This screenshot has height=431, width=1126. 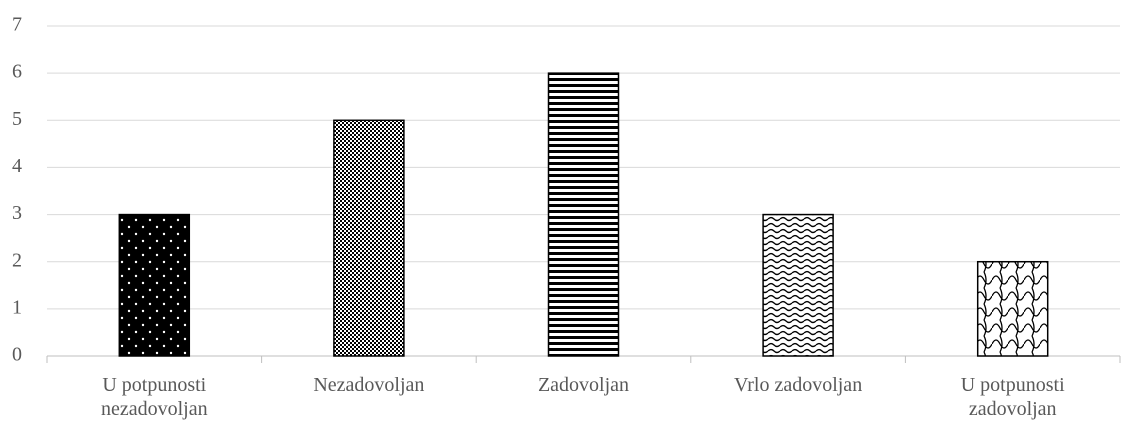 What do you see at coordinates (17, 260) in the screenshot?
I see `y-tick-label: 2` at bounding box center [17, 260].